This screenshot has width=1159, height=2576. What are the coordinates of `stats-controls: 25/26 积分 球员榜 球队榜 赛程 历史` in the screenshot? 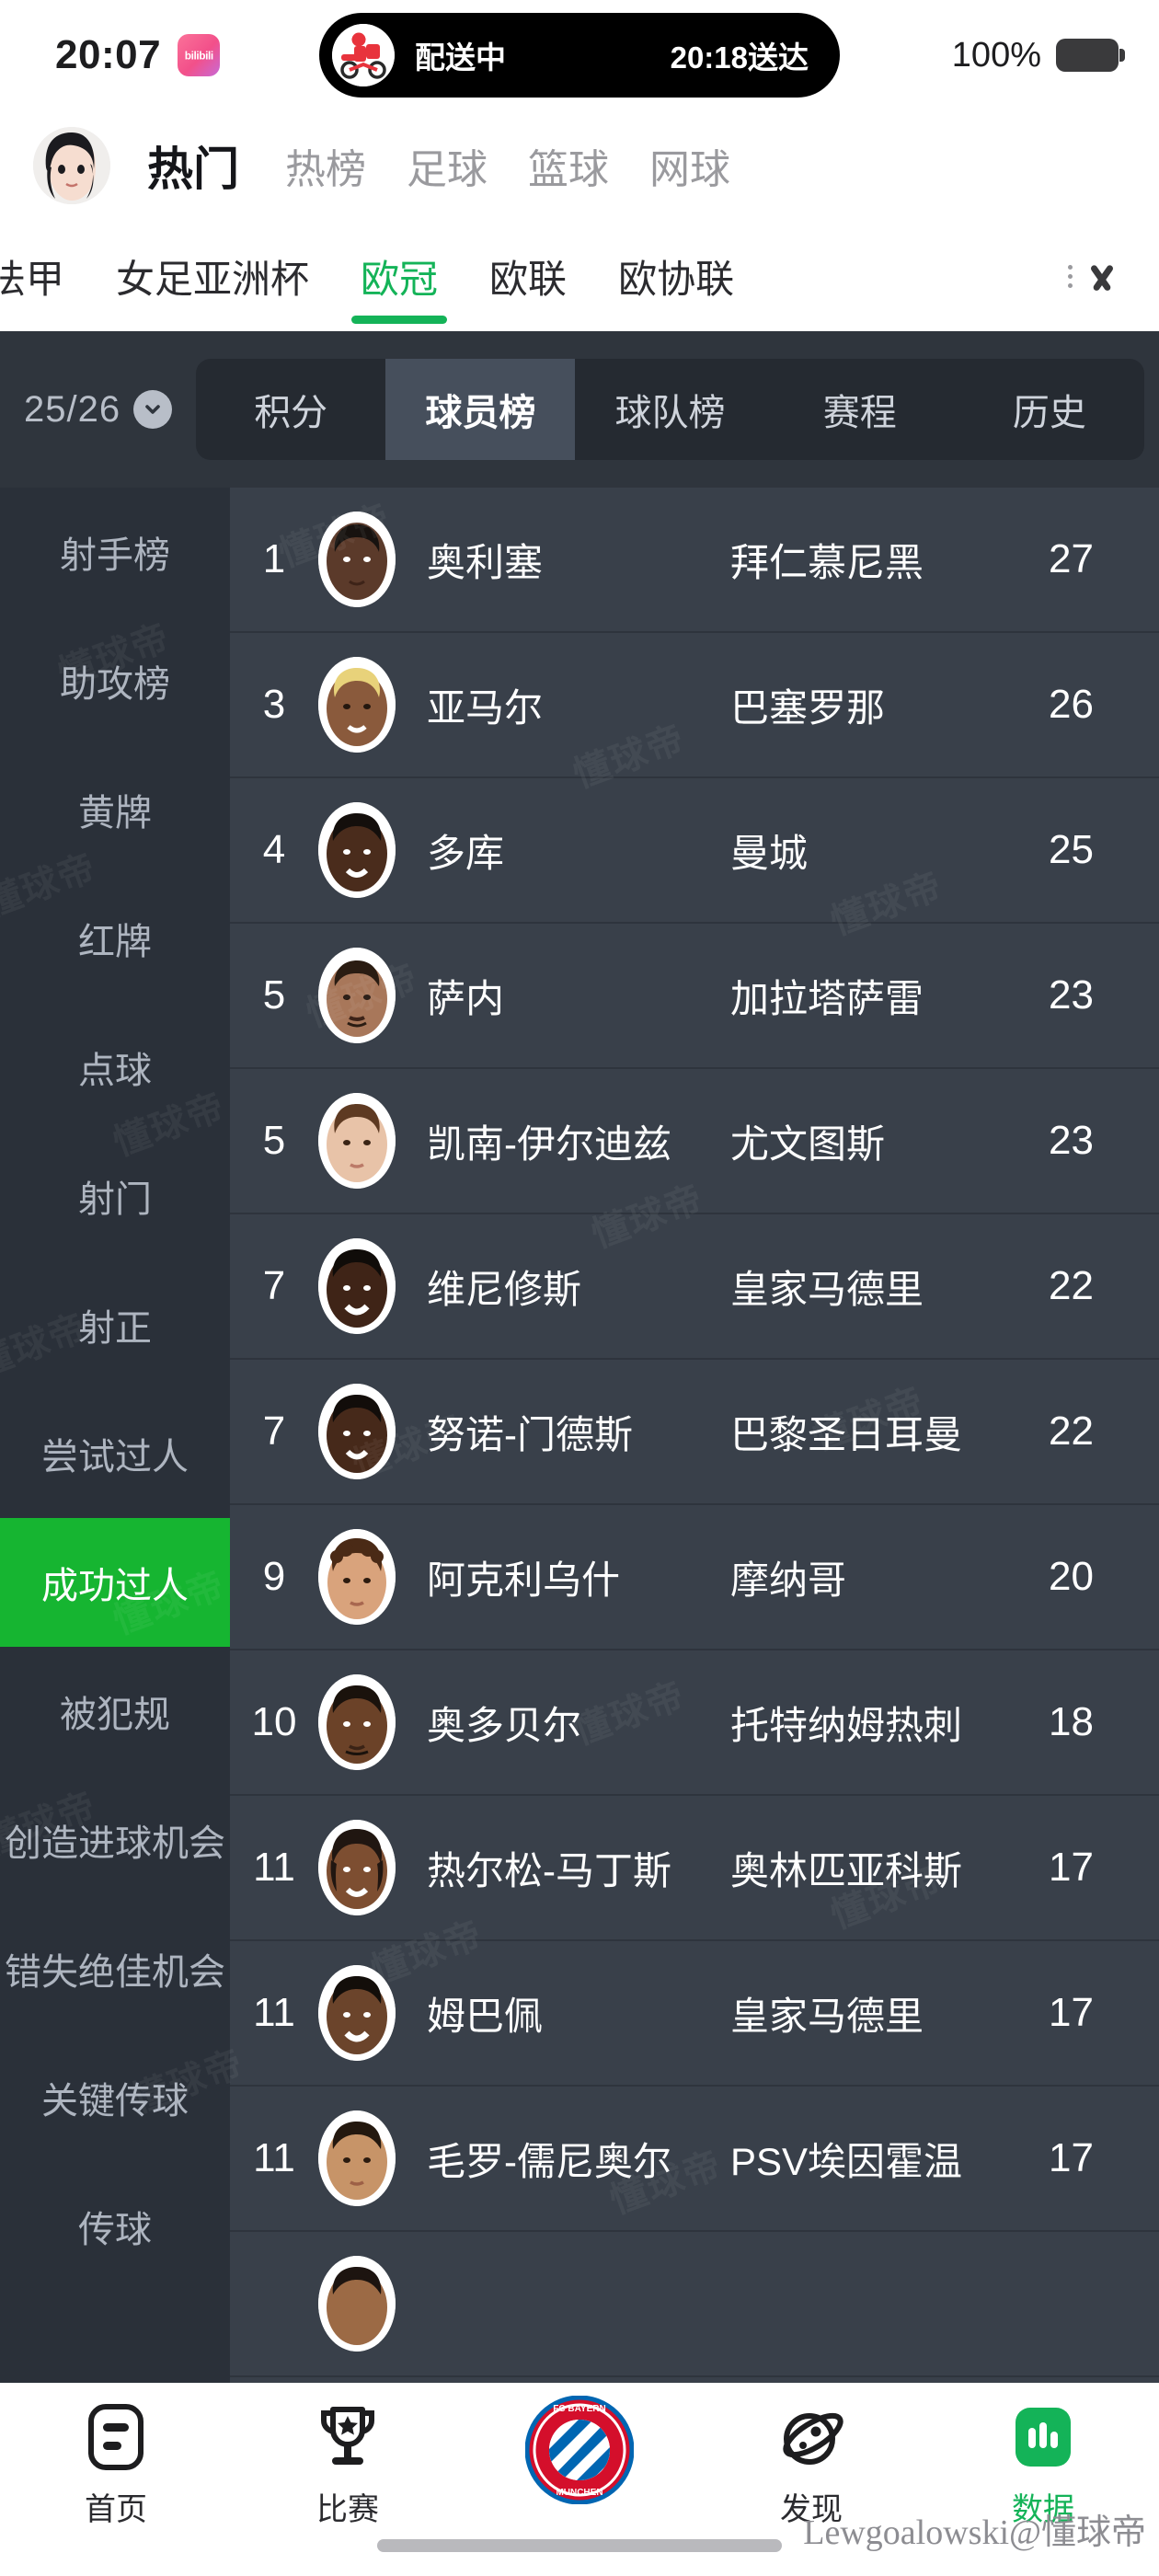 It's located at (579, 409).